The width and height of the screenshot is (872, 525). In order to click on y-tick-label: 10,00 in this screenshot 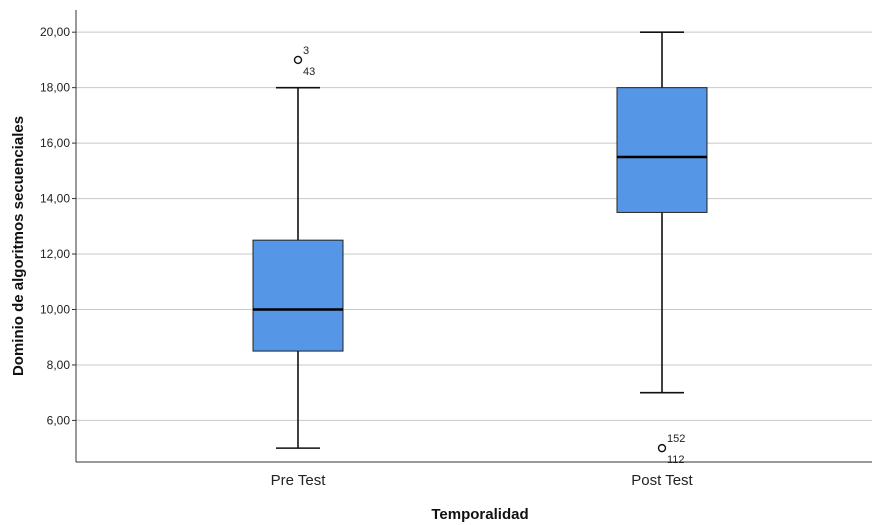, I will do `click(55, 309)`.